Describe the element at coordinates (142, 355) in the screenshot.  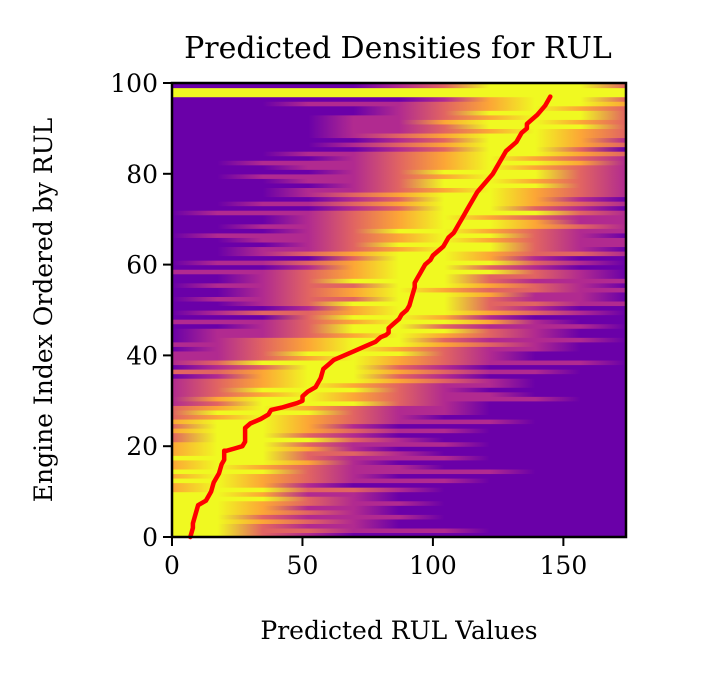
I see `y-tick-label: 40` at that location.